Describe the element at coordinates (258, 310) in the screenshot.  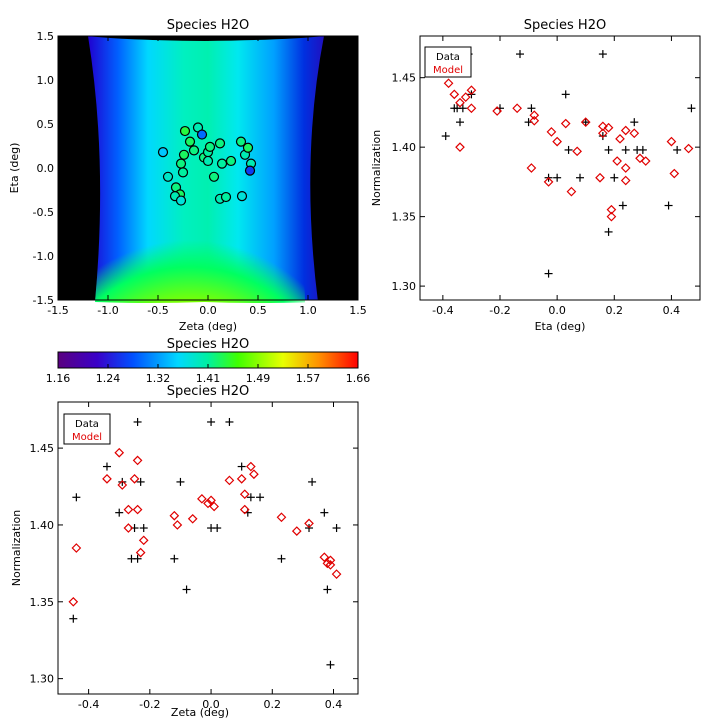
I see `heatmap-xtick-label: 0.5` at that location.